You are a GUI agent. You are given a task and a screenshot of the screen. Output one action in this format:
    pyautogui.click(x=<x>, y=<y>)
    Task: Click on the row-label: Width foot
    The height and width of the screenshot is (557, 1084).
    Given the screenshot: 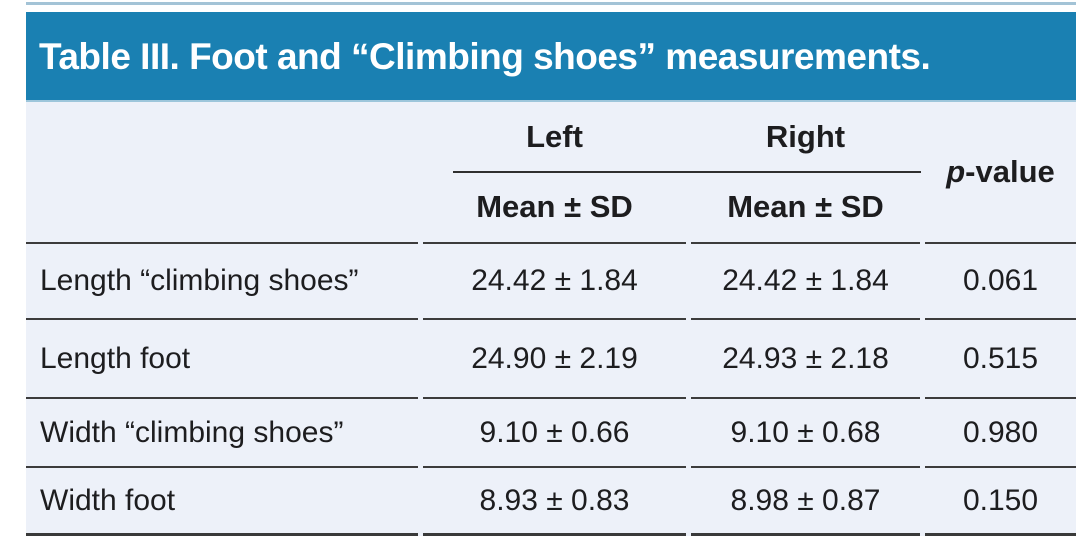 What is the action you would take?
    pyautogui.click(x=222, y=499)
    